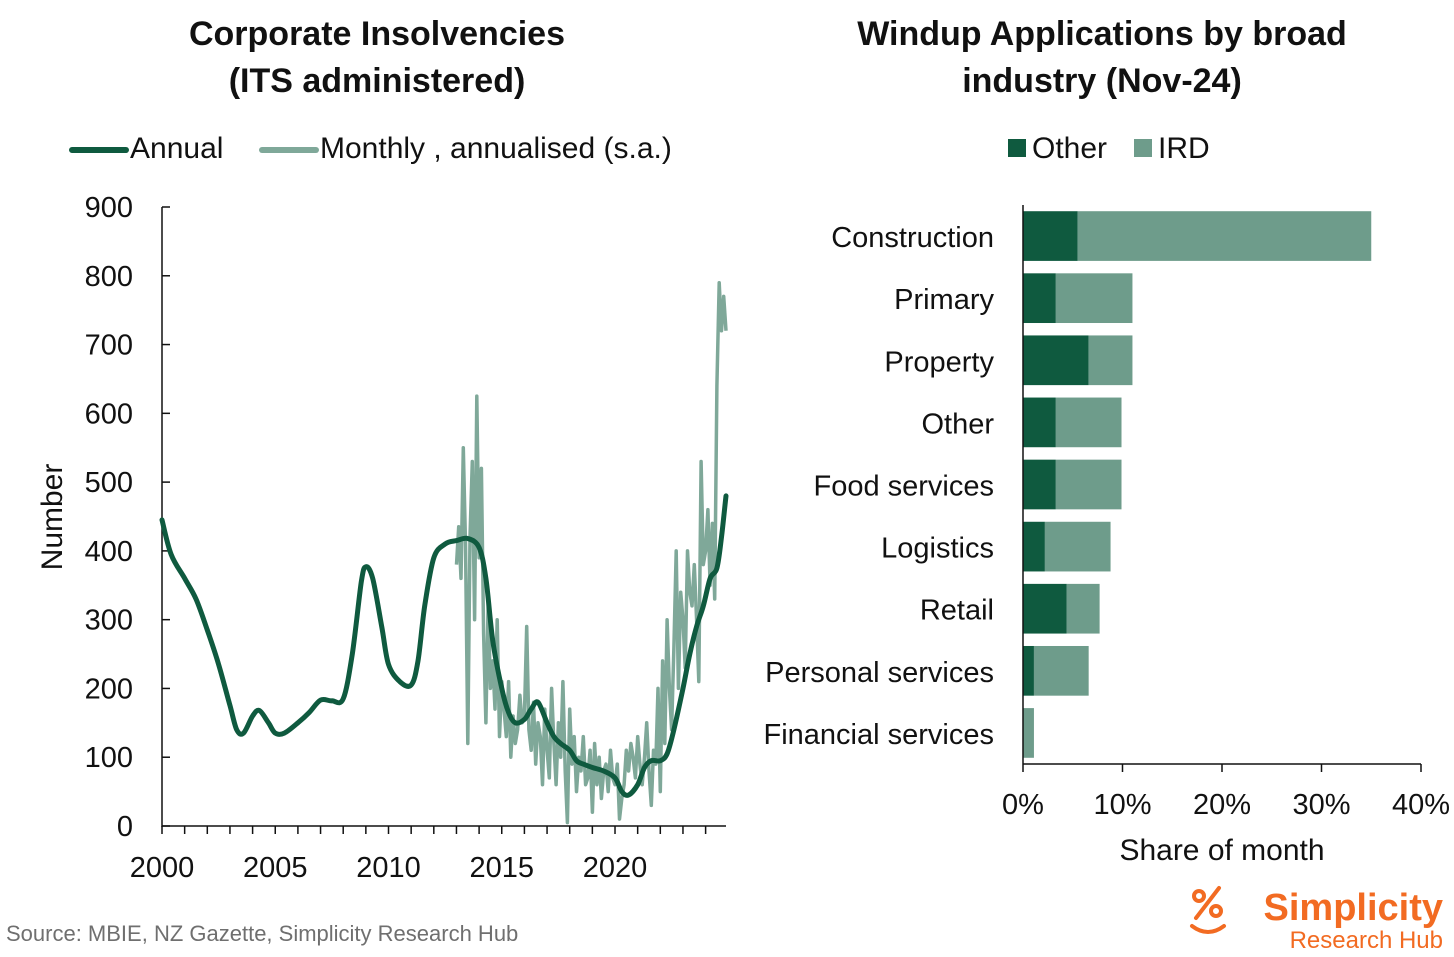 The width and height of the screenshot is (1454, 957). What do you see at coordinates (109, 552) in the screenshot?
I see `y-tick-label: 400` at bounding box center [109, 552].